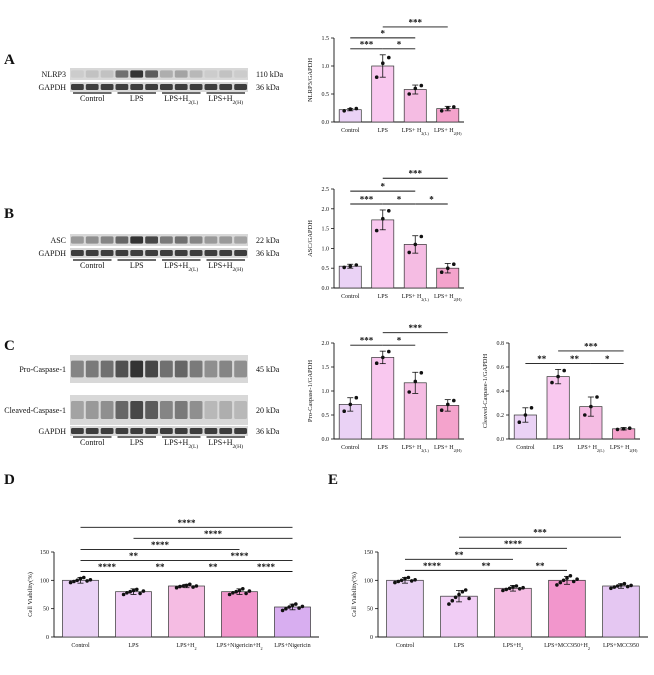  I want to click on y-tick-label: 0.6, so click(501, 368).